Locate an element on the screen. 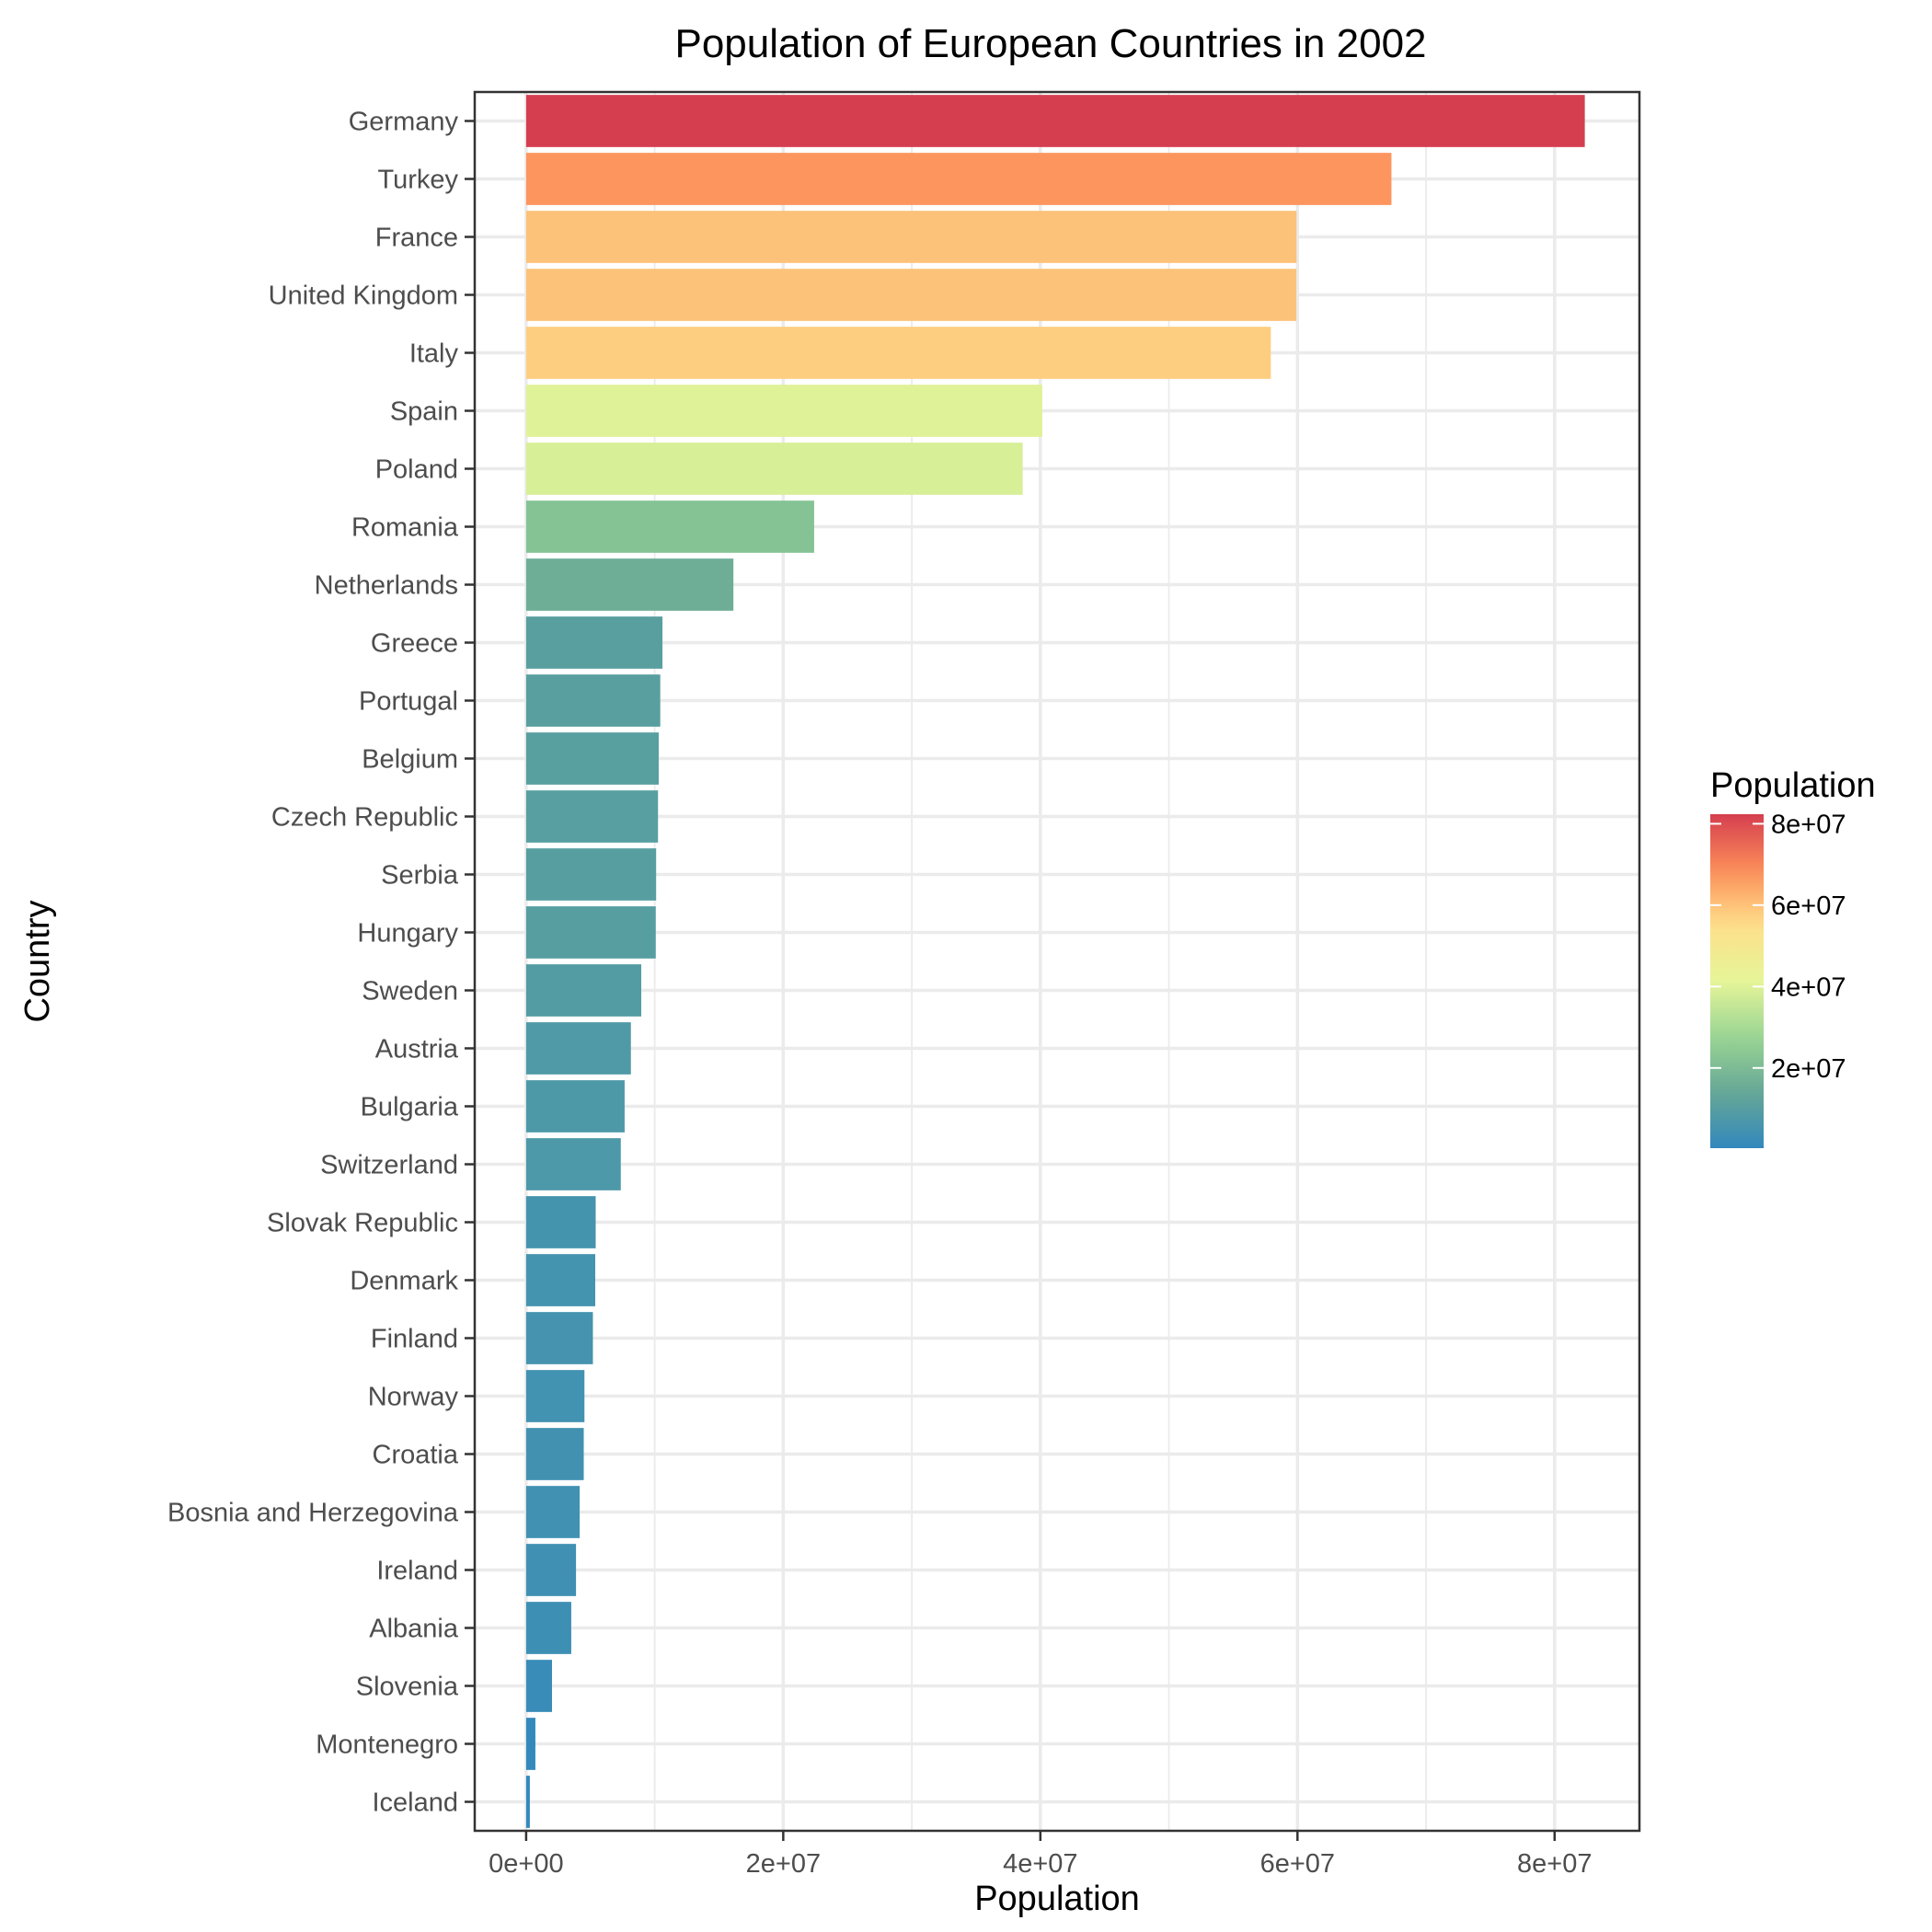 The width and height of the screenshot is (1932, 1932). y-tick-label: Denmark is located at coordinates (404, 1281).